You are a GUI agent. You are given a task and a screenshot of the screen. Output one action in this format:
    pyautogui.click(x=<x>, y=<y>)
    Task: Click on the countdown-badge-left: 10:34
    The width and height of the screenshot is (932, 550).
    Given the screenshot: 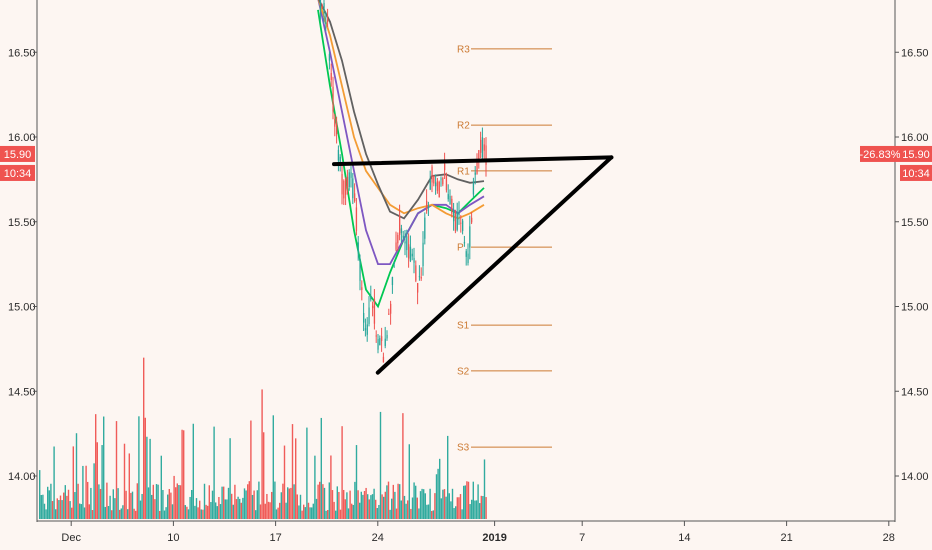 What is the action you would take?
    pyautogui.click(x=18, y=174)
    